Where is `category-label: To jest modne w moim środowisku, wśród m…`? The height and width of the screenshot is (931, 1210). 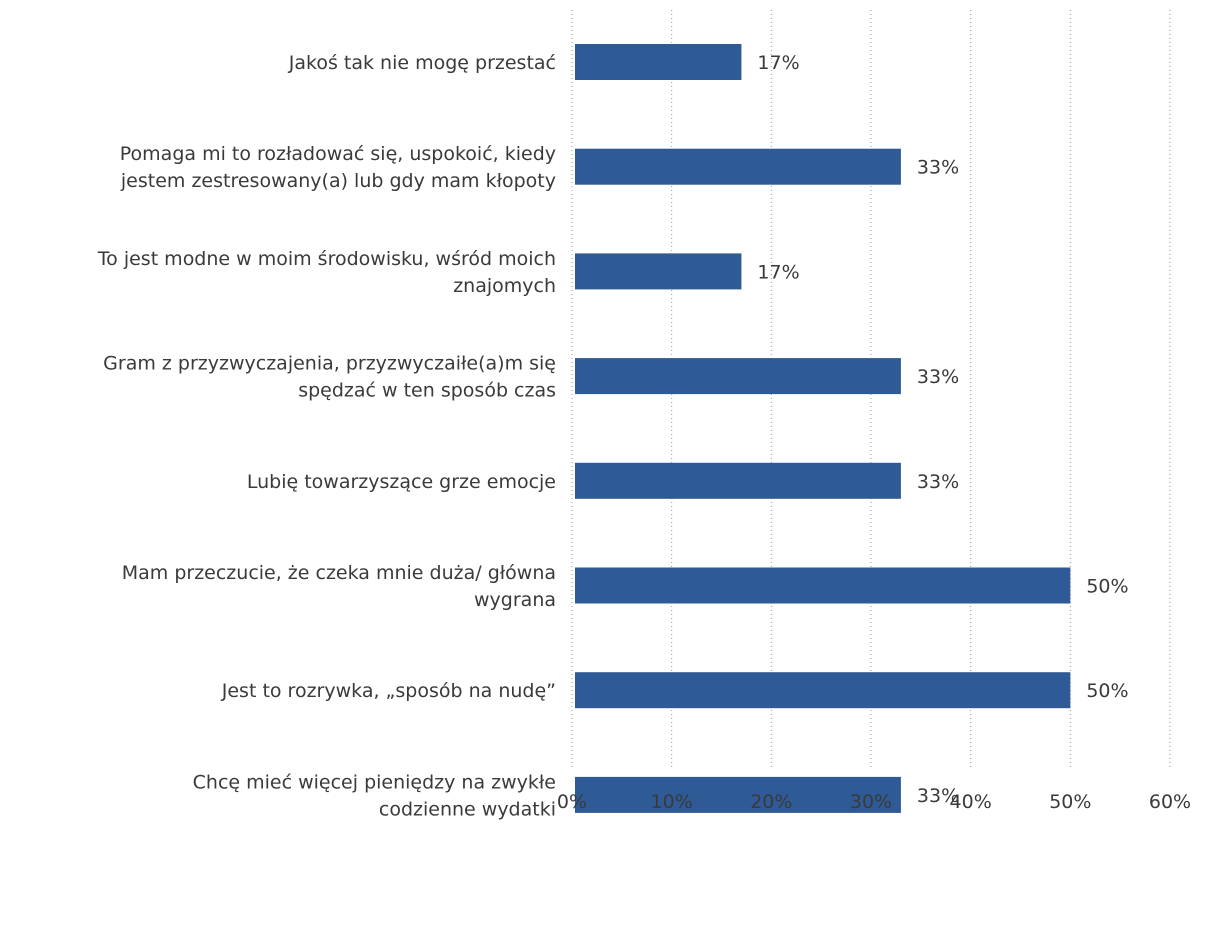
category-label: To jest modne w moim środowisku, wśród m… is located at coordinates (326, 272).